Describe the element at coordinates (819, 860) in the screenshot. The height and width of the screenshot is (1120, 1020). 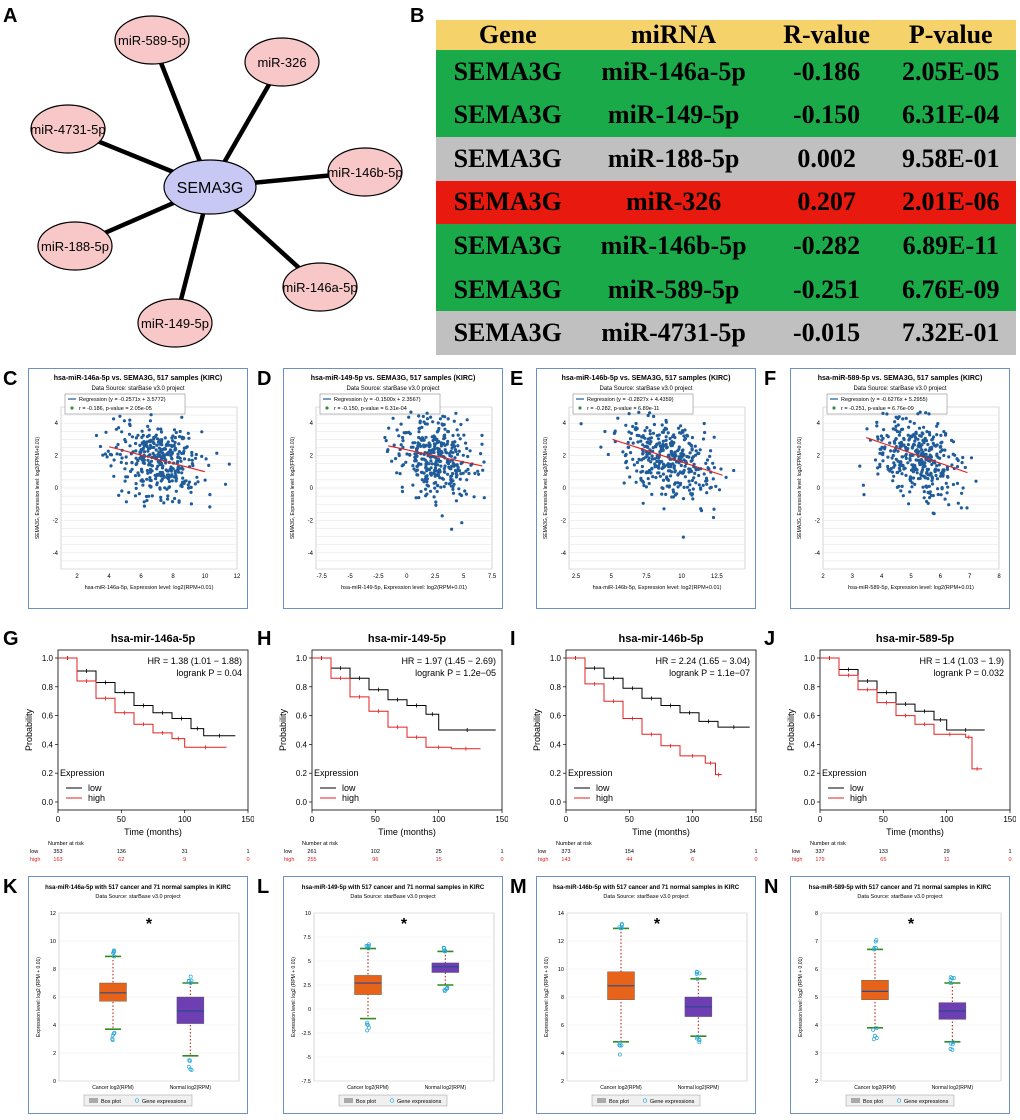
I see `risk-high-value: 179` at that location.